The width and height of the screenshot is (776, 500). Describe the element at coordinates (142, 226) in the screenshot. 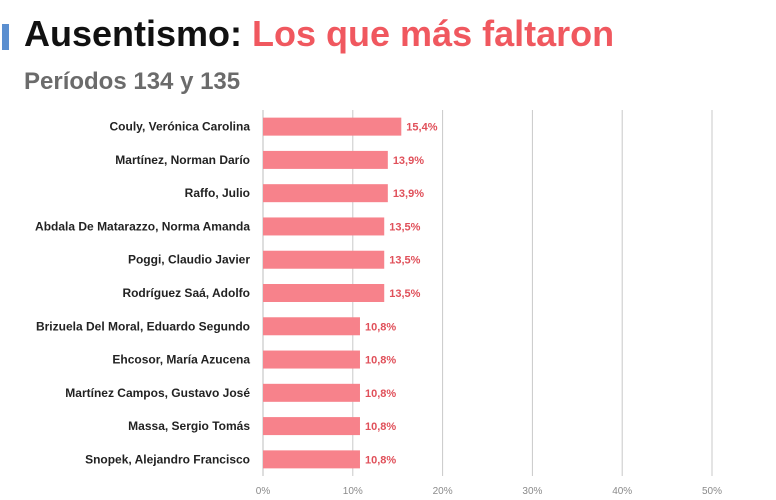

I see `category-label: Abdala De Matarazzo, Norma Amanda` at that location.